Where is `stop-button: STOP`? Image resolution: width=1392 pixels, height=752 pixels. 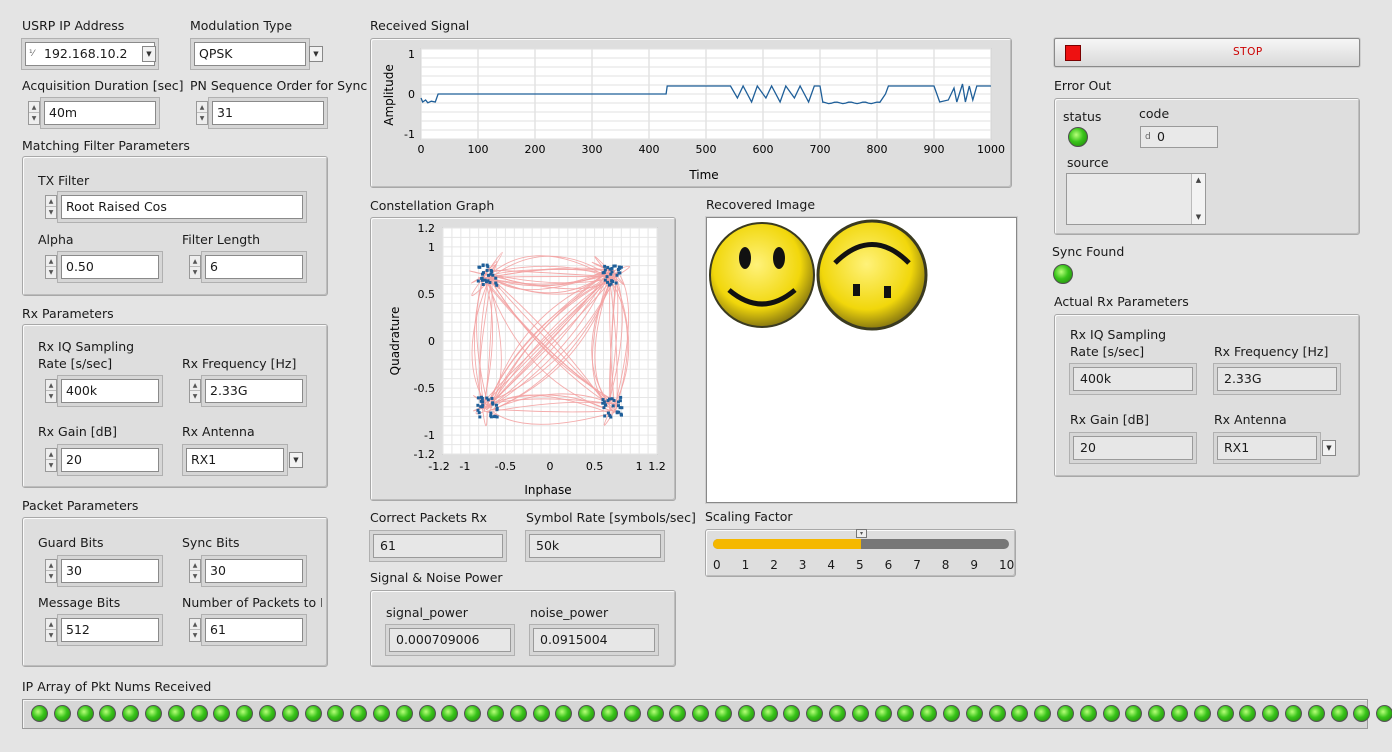 stop-button: STOP is located at coordinates (1207, 52).